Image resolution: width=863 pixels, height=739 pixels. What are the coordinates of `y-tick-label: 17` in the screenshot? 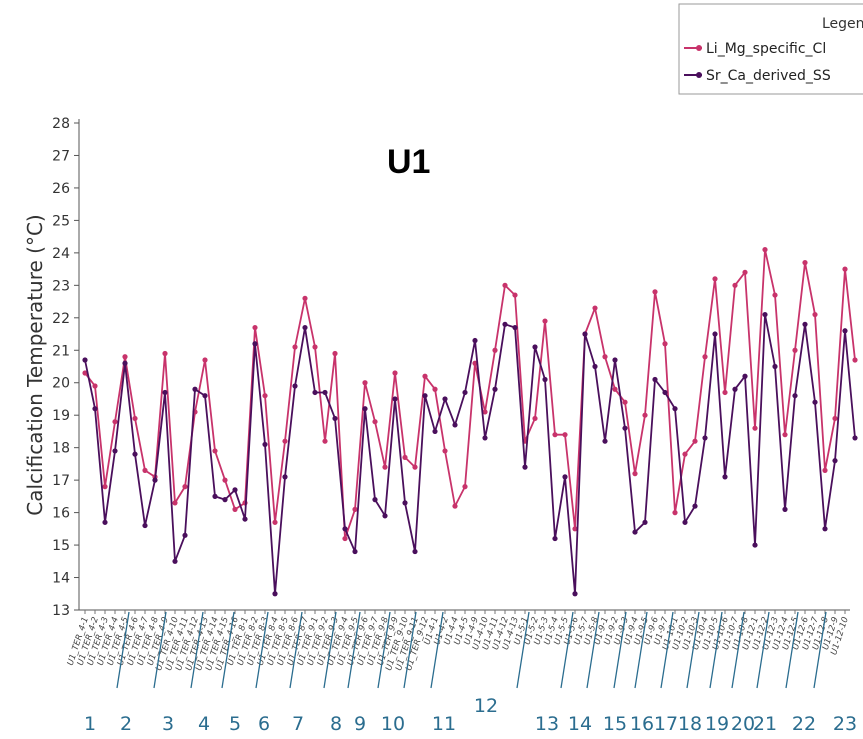 It's located at (61, 481).